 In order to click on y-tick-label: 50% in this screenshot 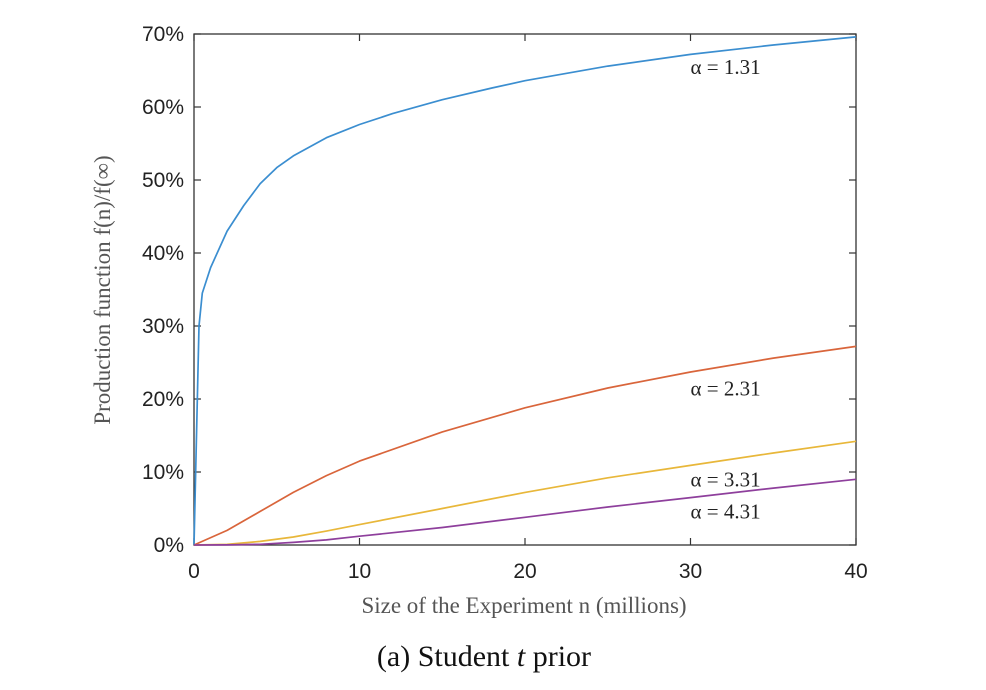, I will do `click(163, 180)`.